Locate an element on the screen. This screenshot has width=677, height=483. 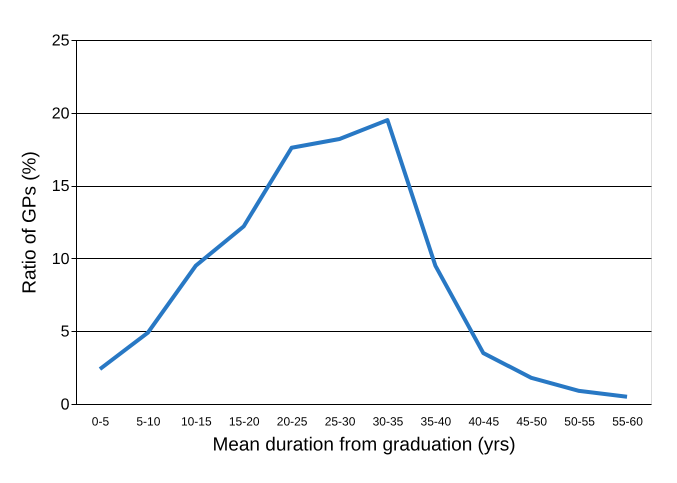
y-tick-label: 15 is located at coordinates (61, 187).